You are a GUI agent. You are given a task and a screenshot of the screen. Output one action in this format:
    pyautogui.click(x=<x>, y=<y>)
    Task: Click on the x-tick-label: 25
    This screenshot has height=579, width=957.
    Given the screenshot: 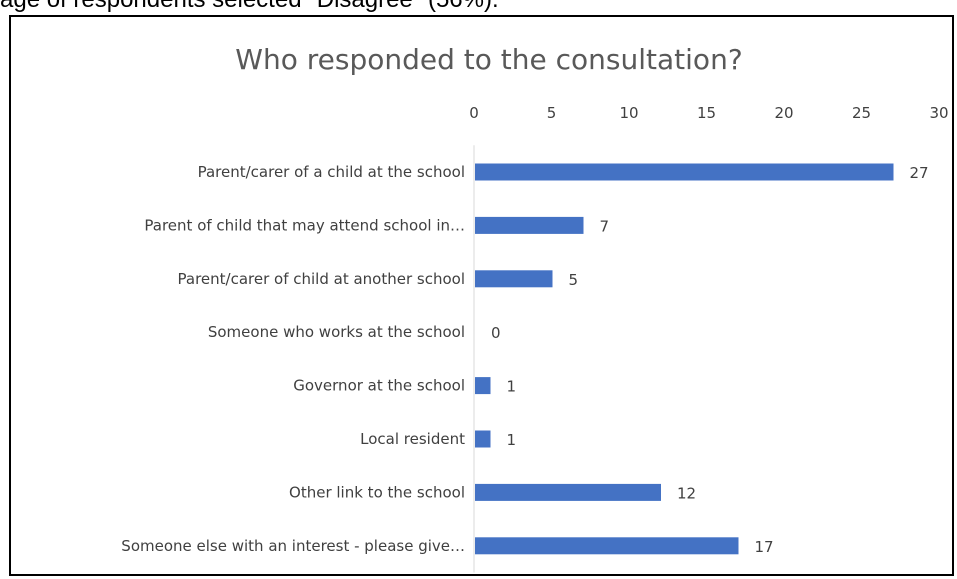 What is the action you would take?
    pyautogui.click(x=861, y=113)
    